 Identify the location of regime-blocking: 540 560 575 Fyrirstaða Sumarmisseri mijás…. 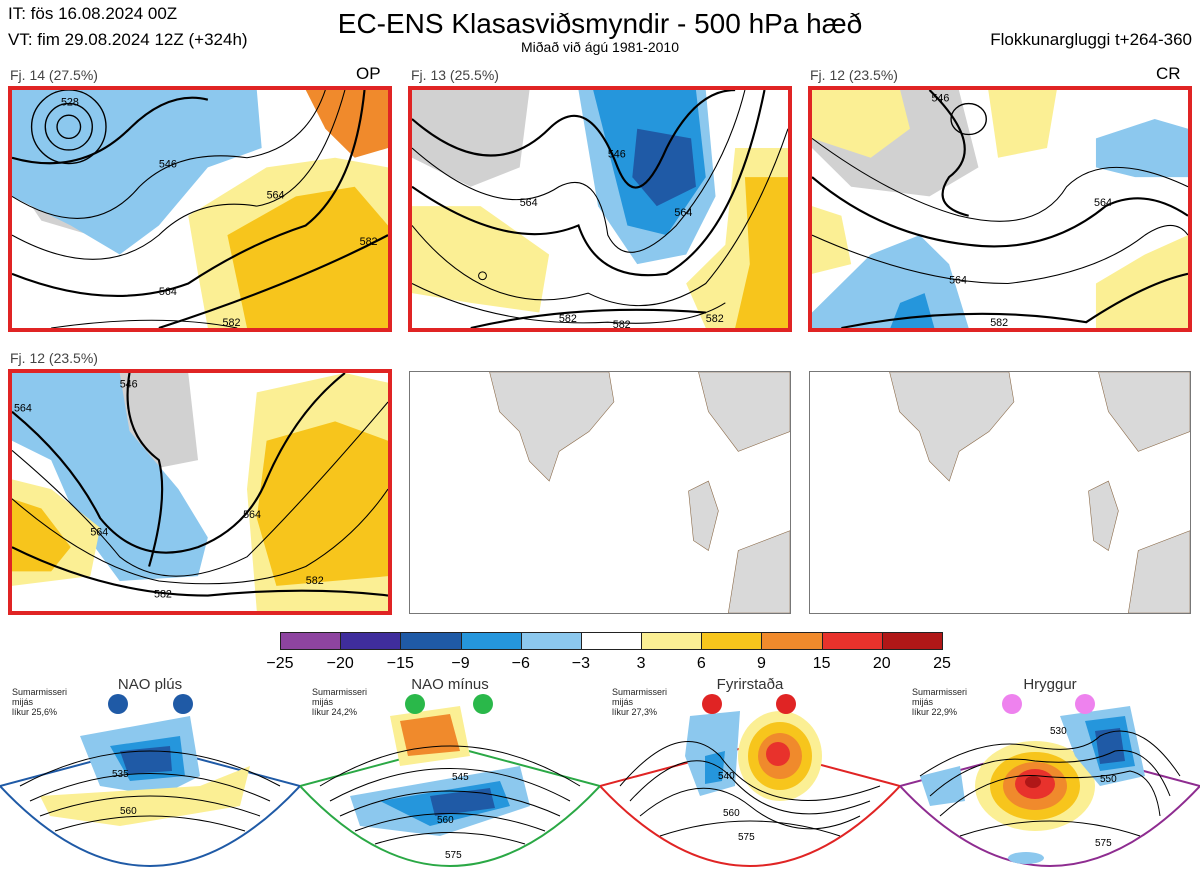
(750, 773).